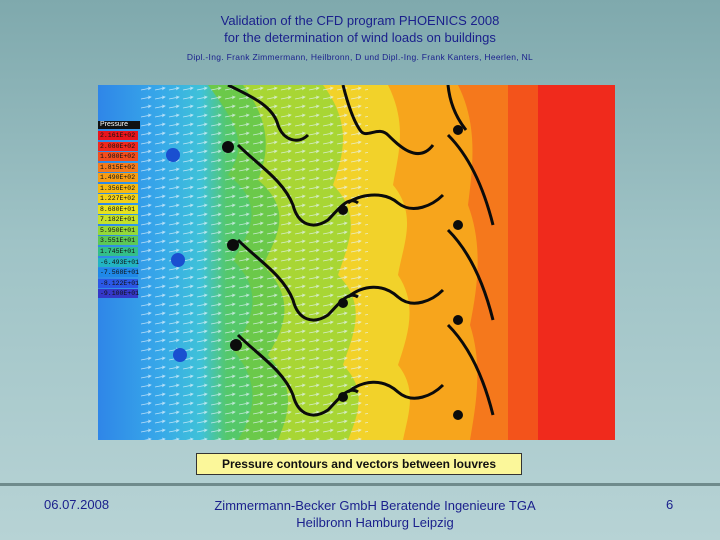 This screenshot has width=720, height=540. What do you see at coordinates (118, 209) in the screenshot?
I see `legend-entry: 8.680E+01` at bounding box center [118, 209].